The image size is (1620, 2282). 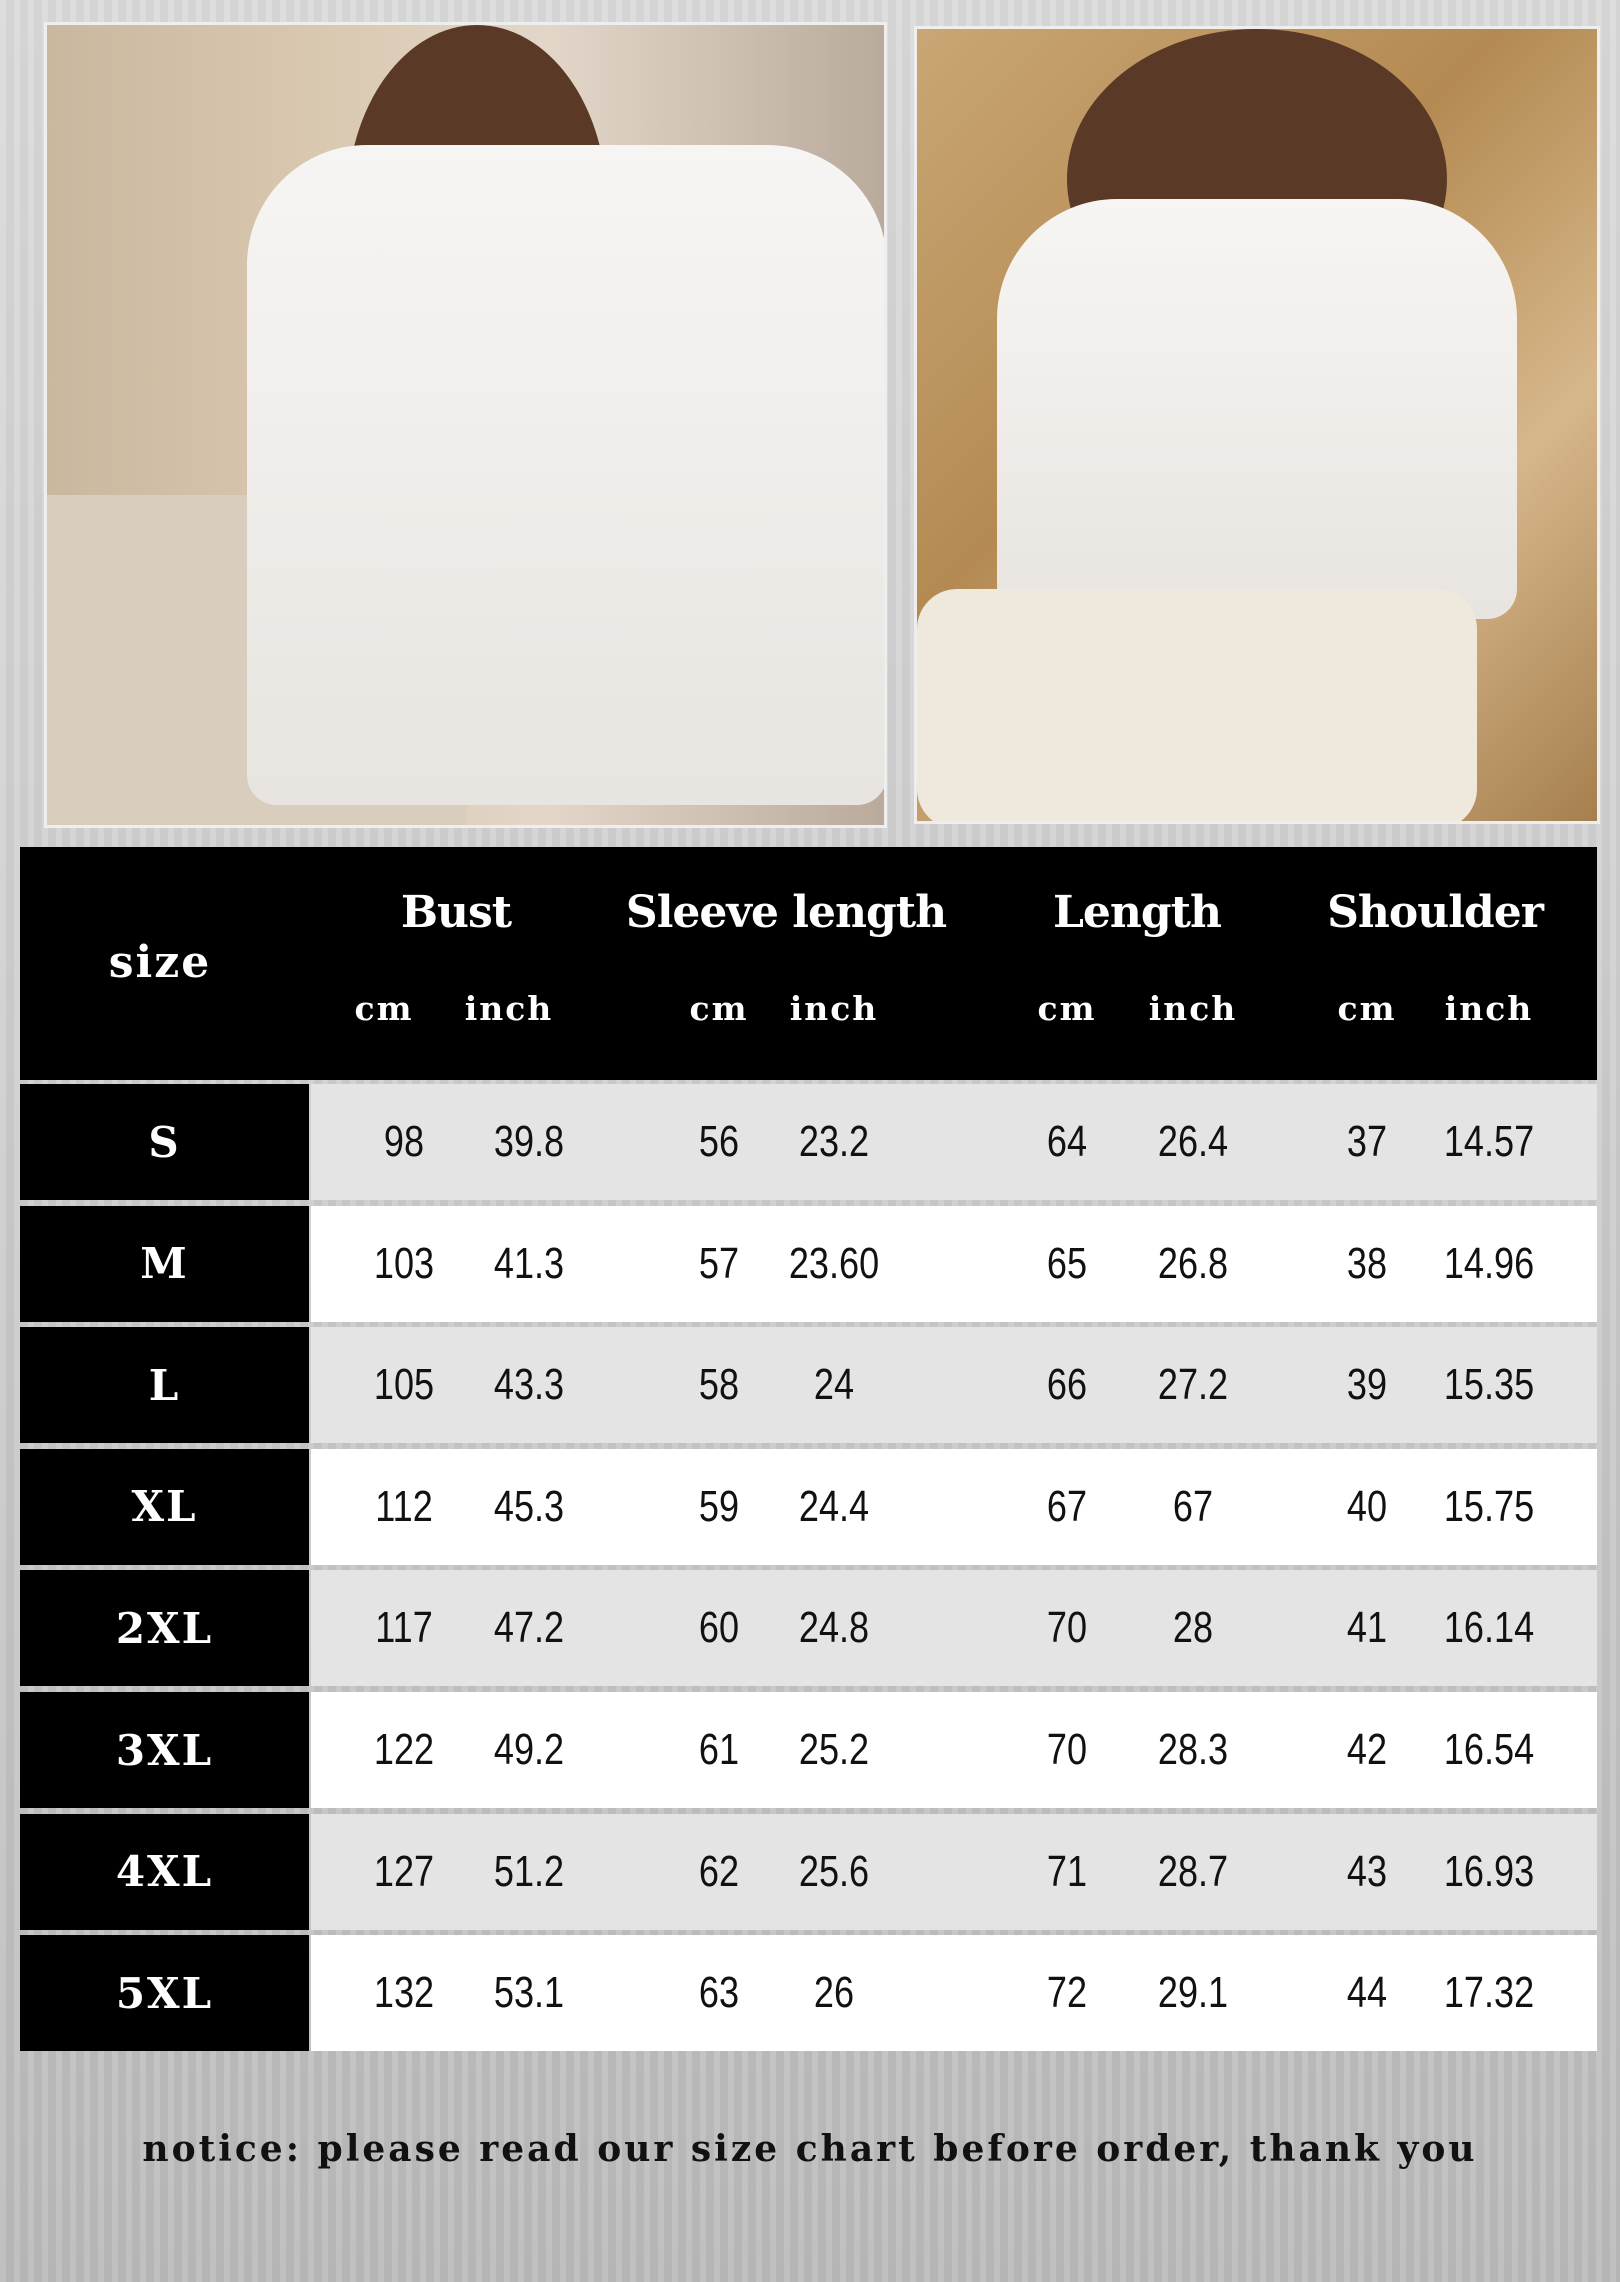 I want to click on value-cell: 29.1, so click(x=1193, y=1993).